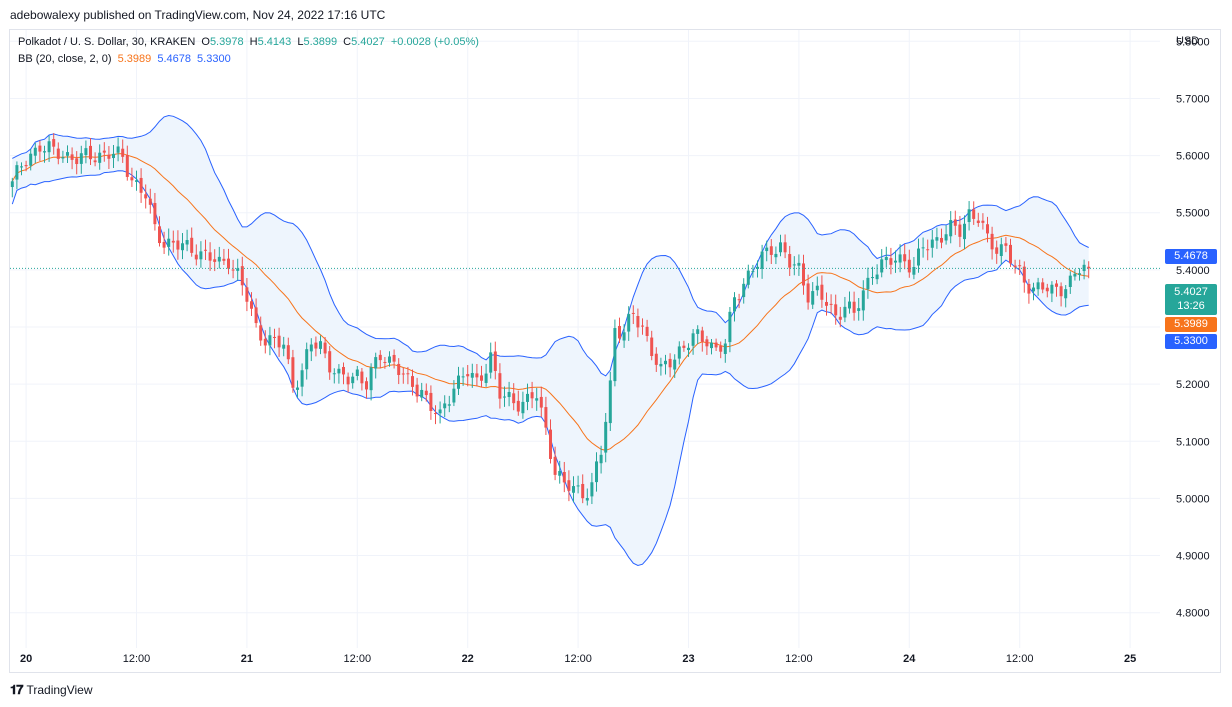 The width and height of the screenshot is (1232, 707). What do you see at coordinates (65, 59) in the screenshot?
I see `bb-label: BB (20, close, 2, 0)` at bounding box center [65, 59].